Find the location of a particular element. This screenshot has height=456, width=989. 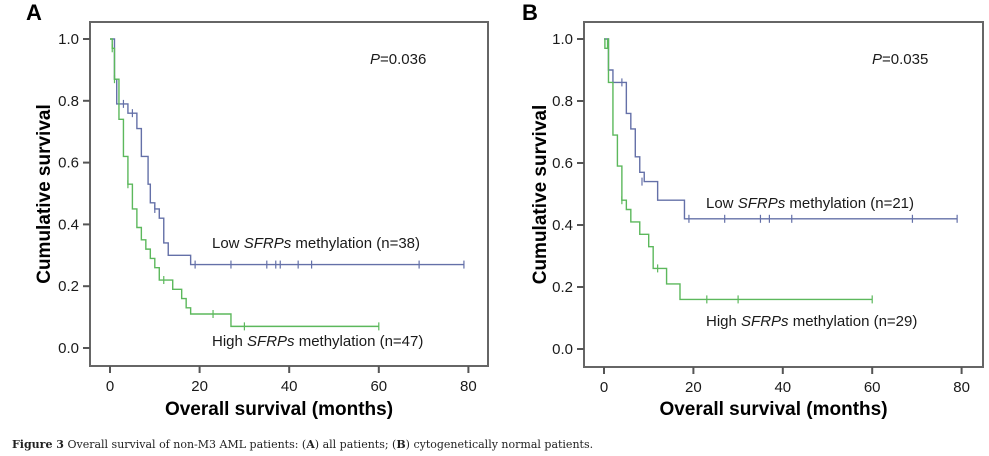

caption-label: Figure 3 is located at coordinates (38, 444).